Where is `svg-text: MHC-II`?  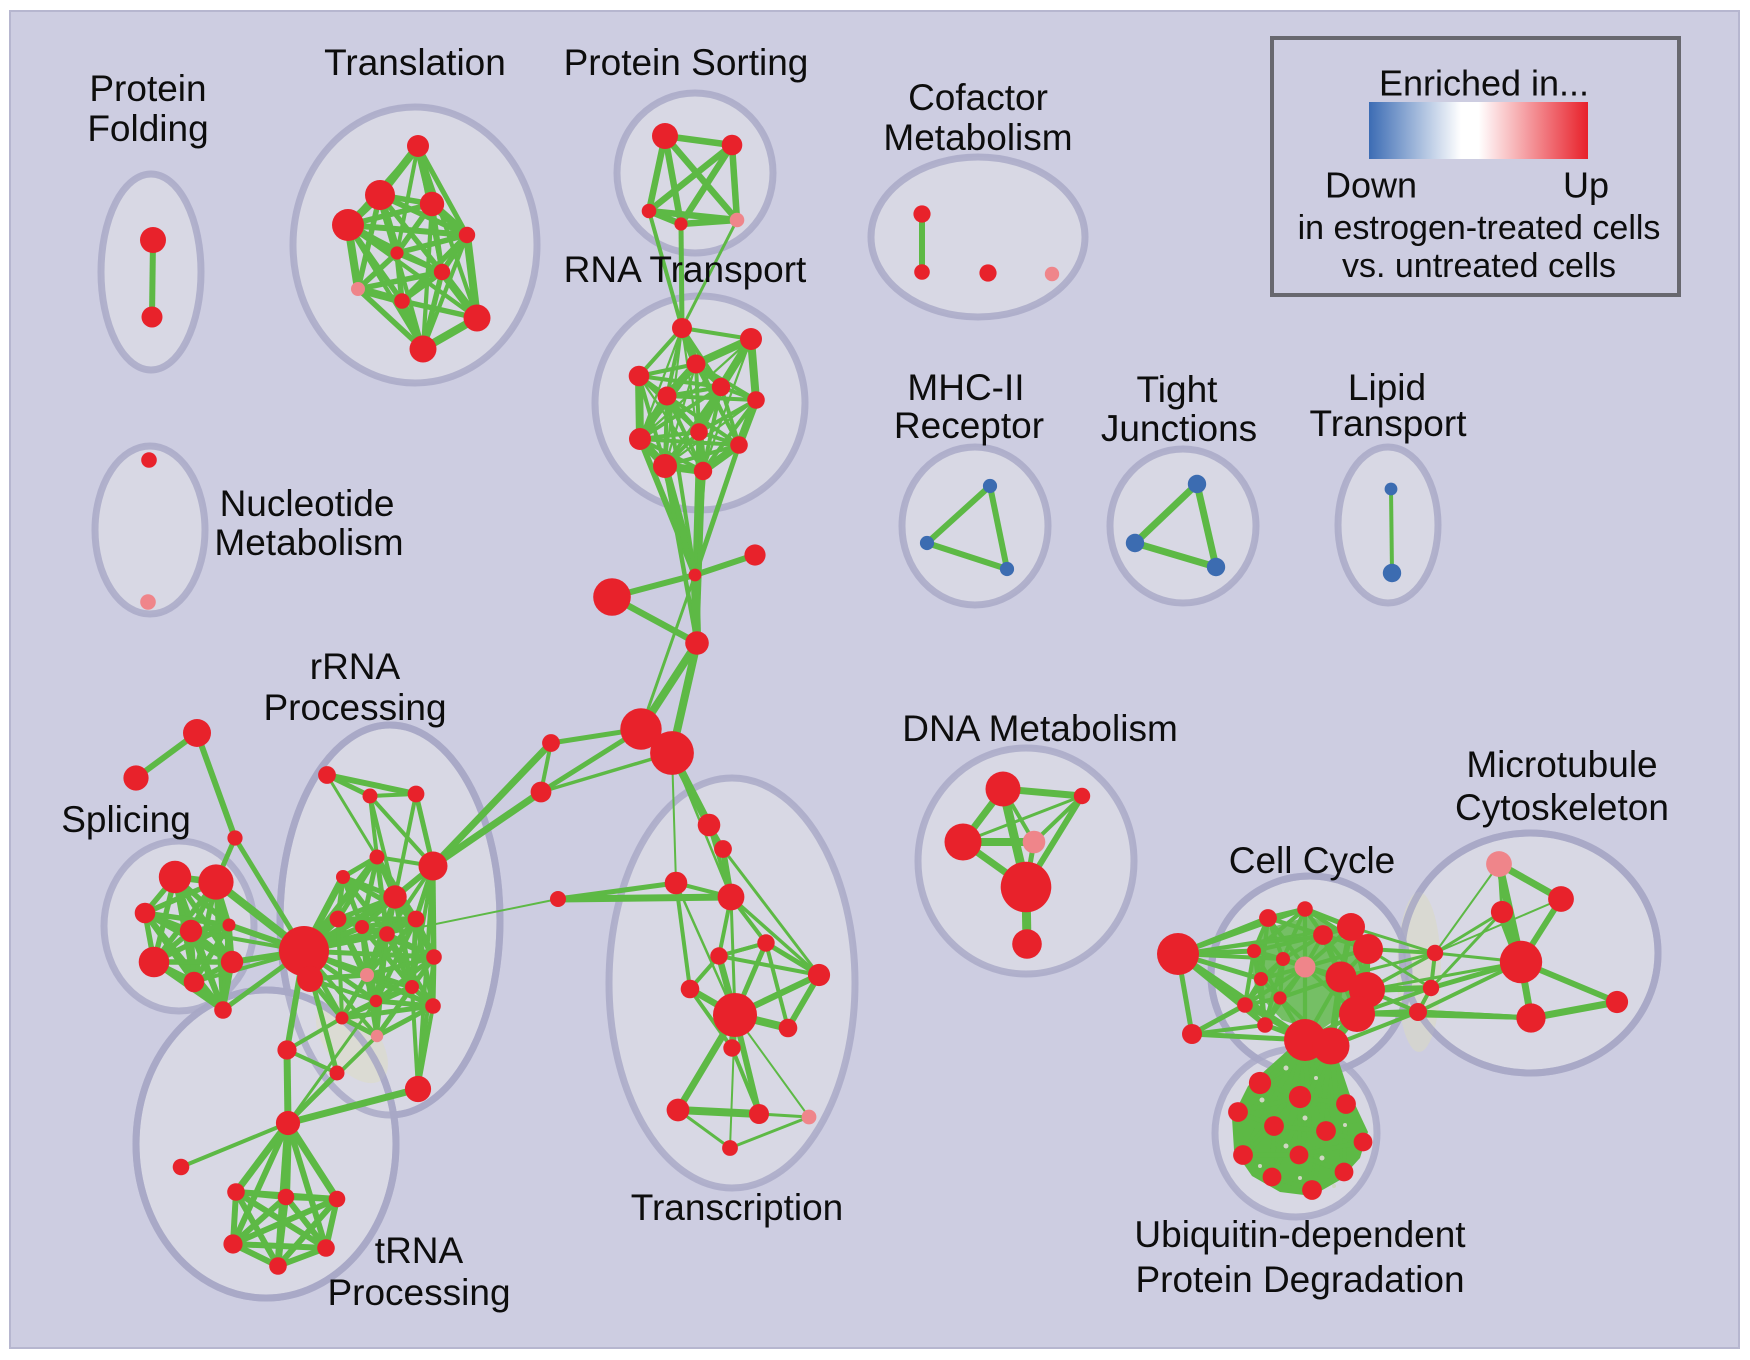 svg-text: MHC-II is located at coordinates (965, 387).